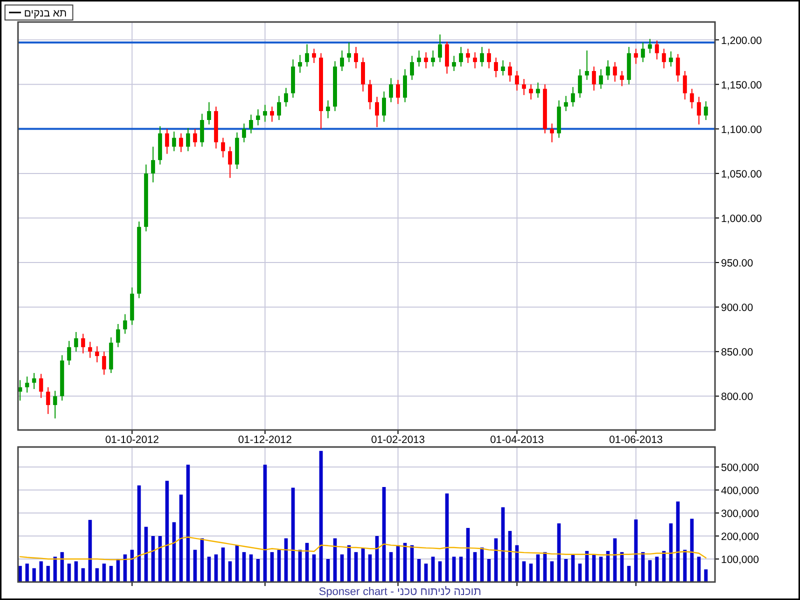 Image resolution: width=800 pixels, height=600 pixels. I want to click on y-tick-label: 1,200.00, so click(741, 40).